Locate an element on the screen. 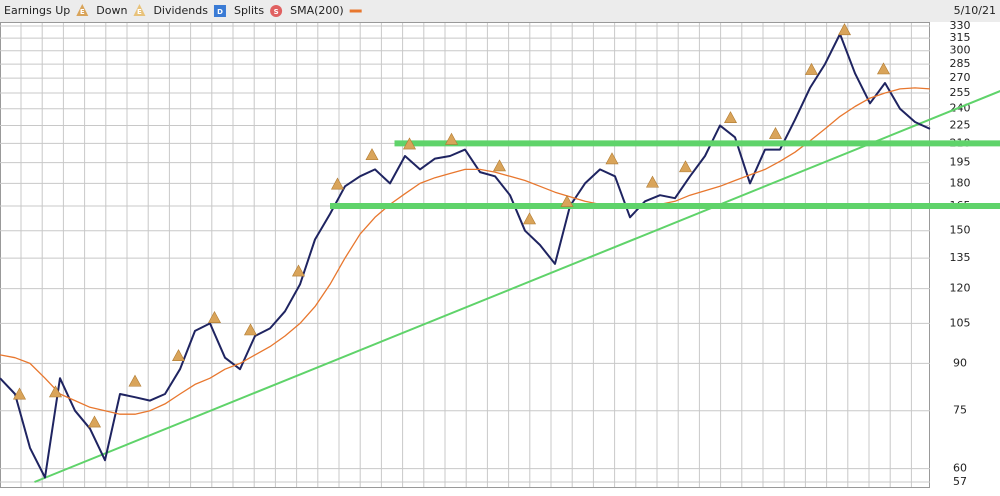  y-tick-label: 57 is located at coordinates (960, 481).